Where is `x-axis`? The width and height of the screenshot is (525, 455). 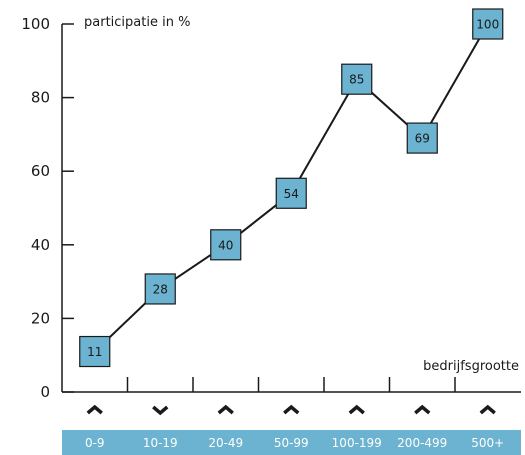
x-axis is located at coordinates (291, 385).